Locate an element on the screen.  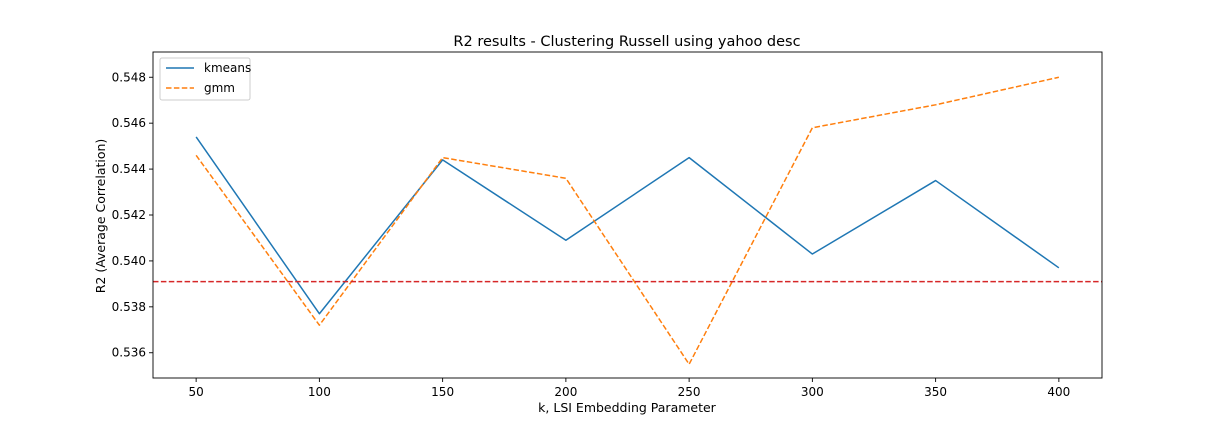
x-axis-label: k, LSI Embedding Parameter is located at coordinates (627, 407).